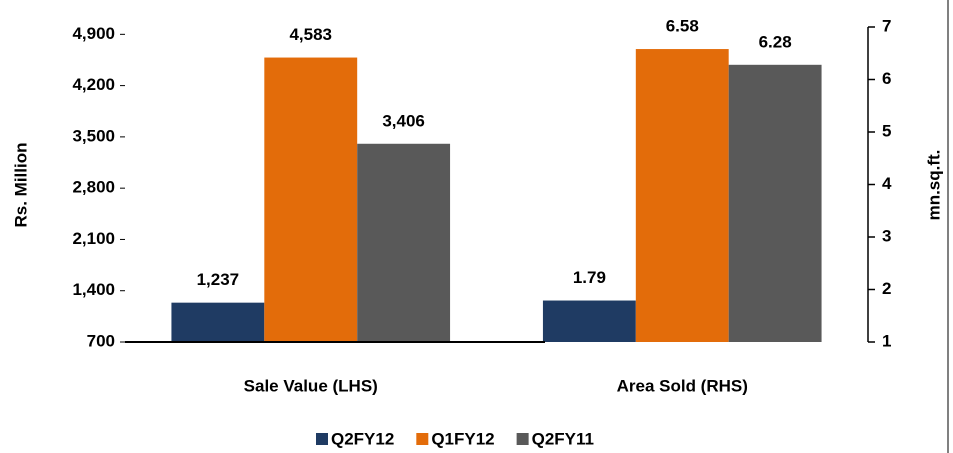  What do you see at coordinates (218, 279) in the screenshot?
I see `data-label: 1,237` at bounding box center [218, 279].